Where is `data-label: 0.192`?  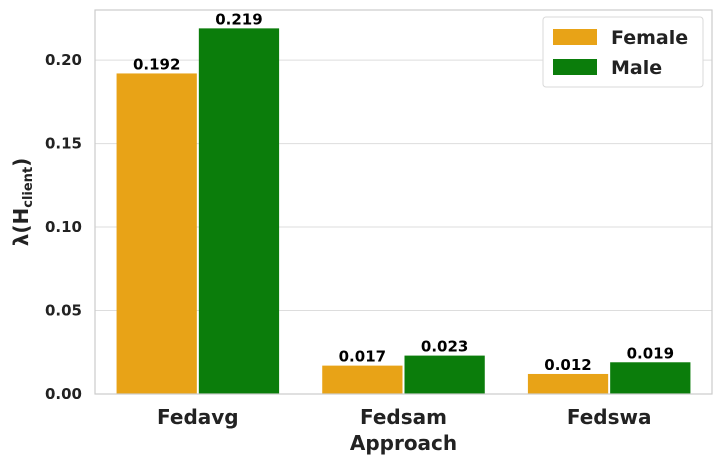 data-label: 0.192 is located at coordinates (156, 64).